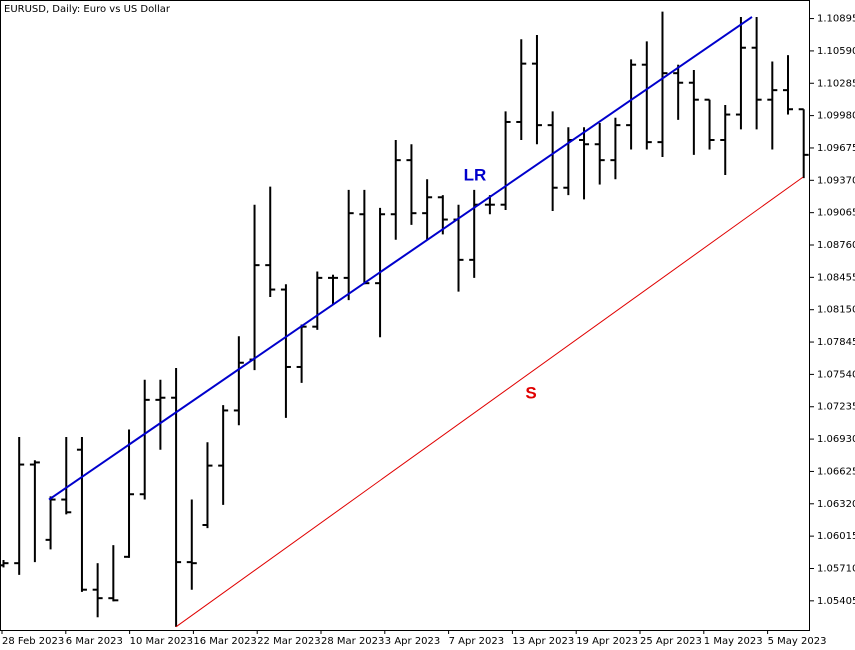  What do you see at coordinates (836, 568) in the screenshot?
I see `y-tick-label: 1.05710` at bounding box center [836, 568].